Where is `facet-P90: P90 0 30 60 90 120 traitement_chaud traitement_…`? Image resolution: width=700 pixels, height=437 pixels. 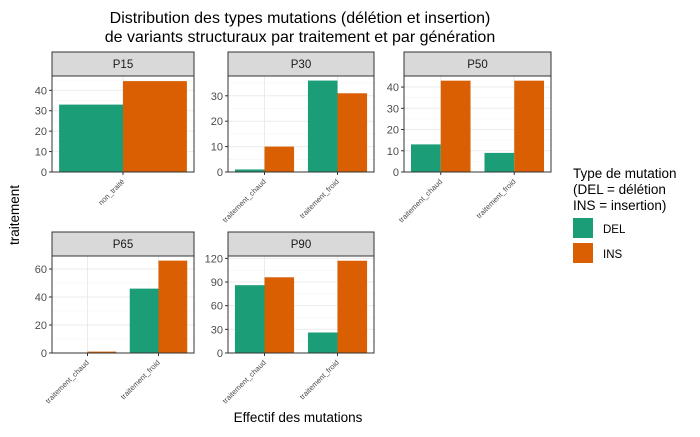 facet-P90: P90 0 30 60 90 120 traitement_chaud traitement_… is located at coordinates (290, 318).